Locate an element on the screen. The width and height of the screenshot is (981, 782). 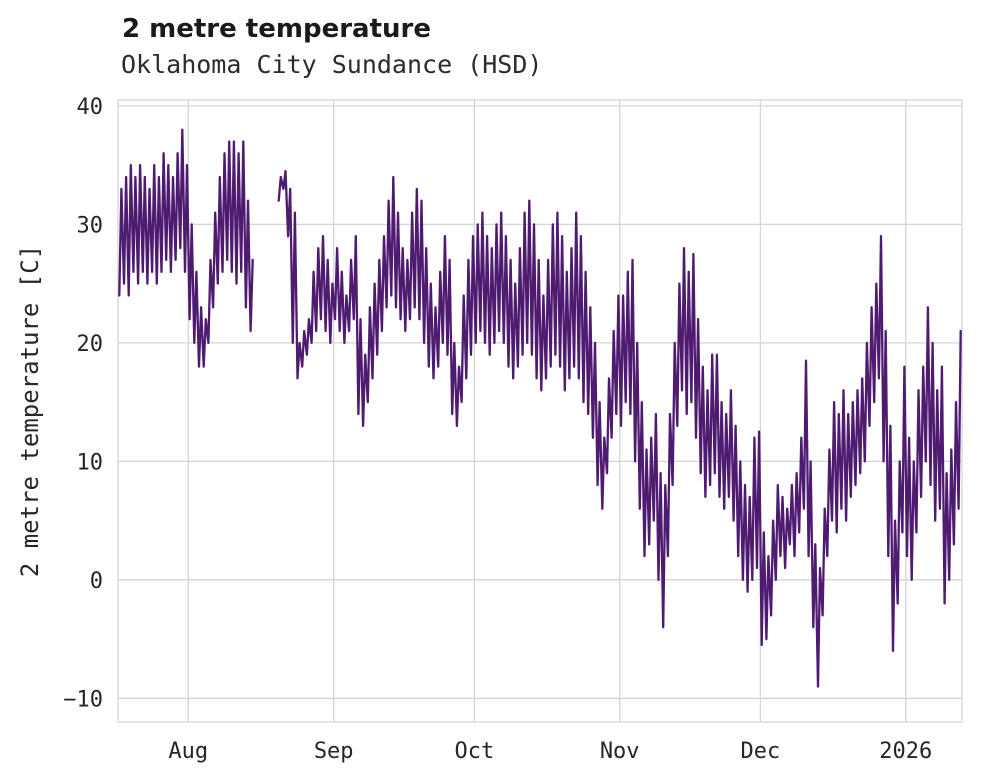
x-tick-label: Nov is located at coordinates (620, 751).